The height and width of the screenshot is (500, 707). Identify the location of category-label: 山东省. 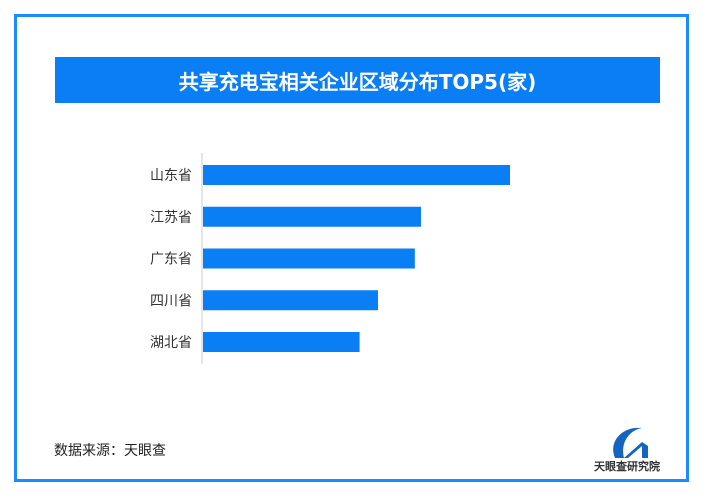
(171, 176).